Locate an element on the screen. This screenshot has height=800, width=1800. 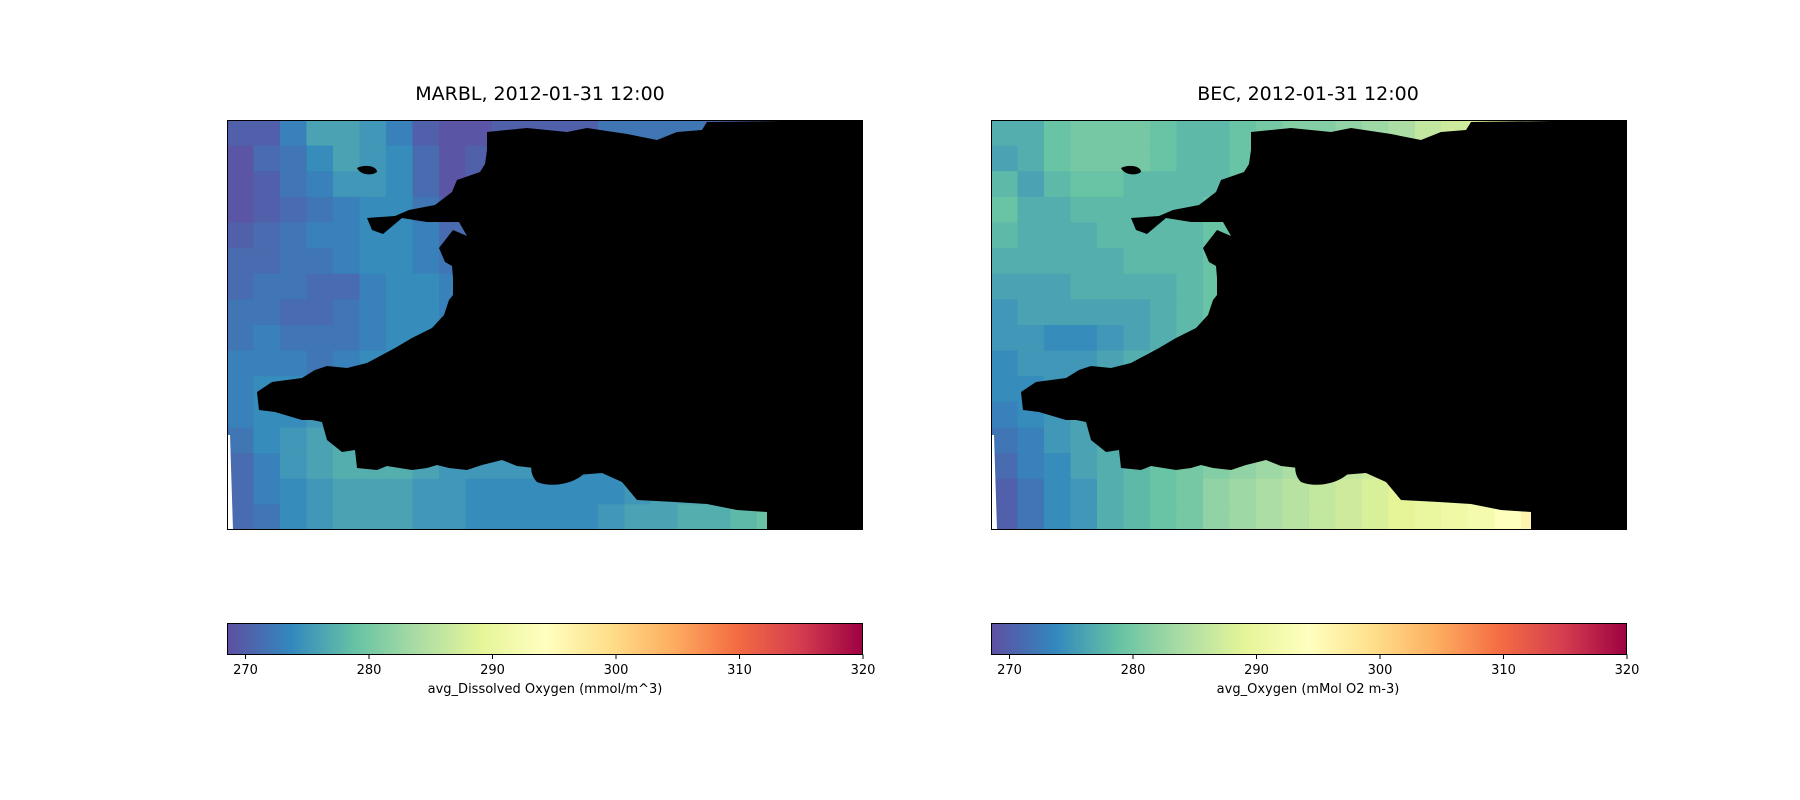
colorbar-tick-label: 310 is located at coordinates (1503, 670).